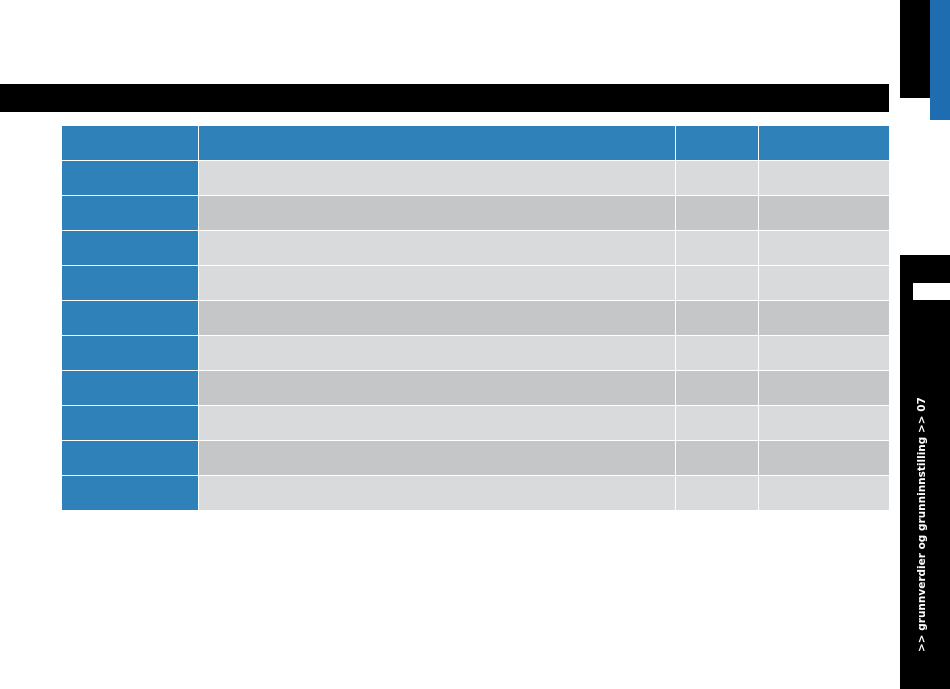 The image size is (950, 689). Describe the element at coordinates (915, 49) in the screenshot. I see `corner-block` at that location.